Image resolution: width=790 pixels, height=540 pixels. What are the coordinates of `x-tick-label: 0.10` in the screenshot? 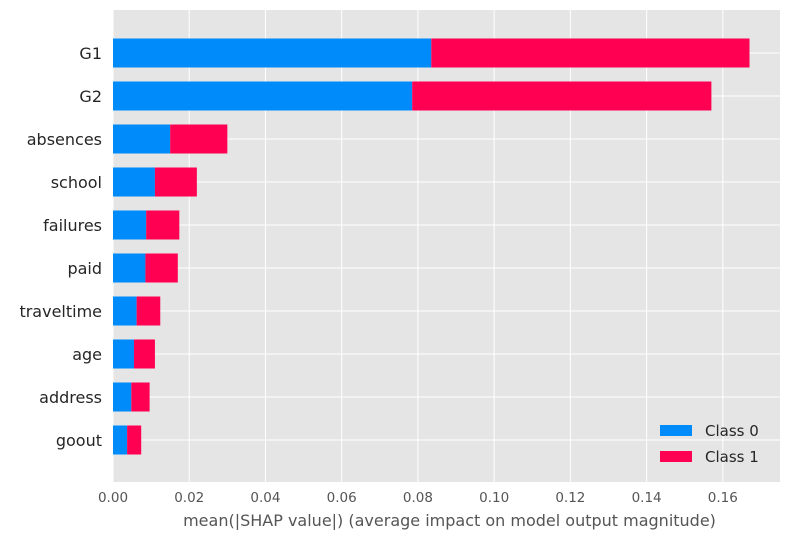 It's located at (494, 498).